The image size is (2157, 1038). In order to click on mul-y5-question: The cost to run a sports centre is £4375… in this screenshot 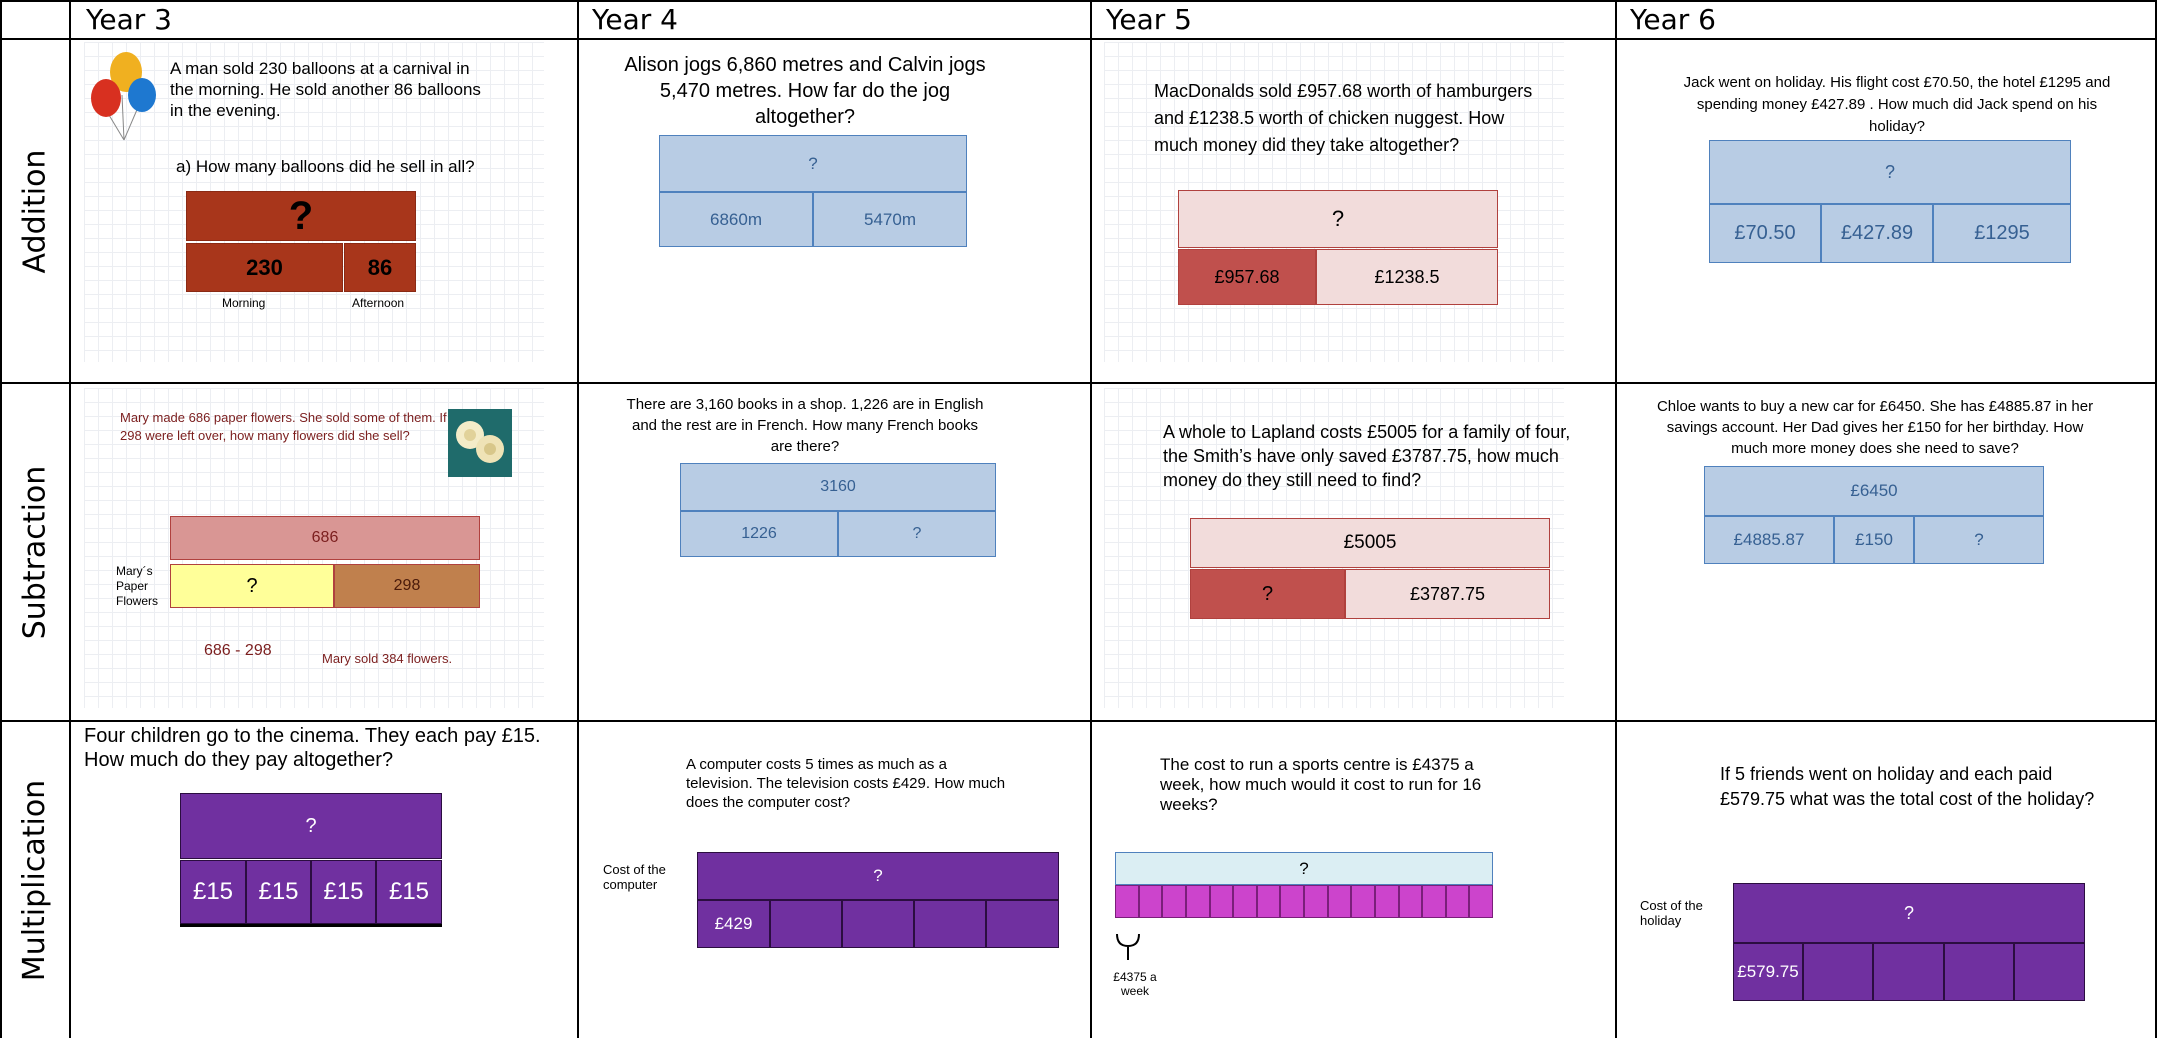, I will do `click(1321, 784)`.